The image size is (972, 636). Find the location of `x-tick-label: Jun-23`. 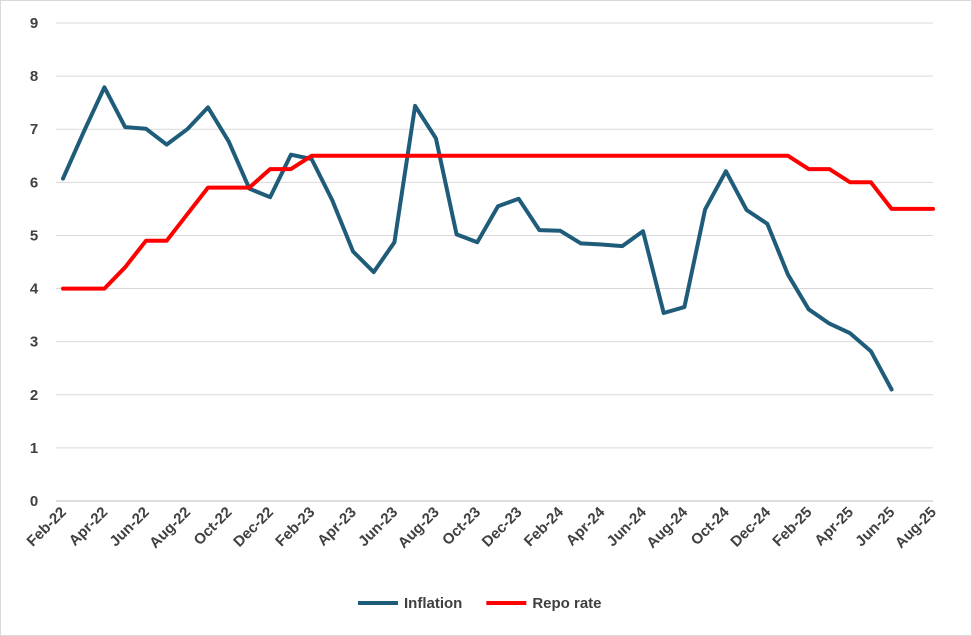

x-tick-label: Jun-23 is located at coordinates (378, 527).